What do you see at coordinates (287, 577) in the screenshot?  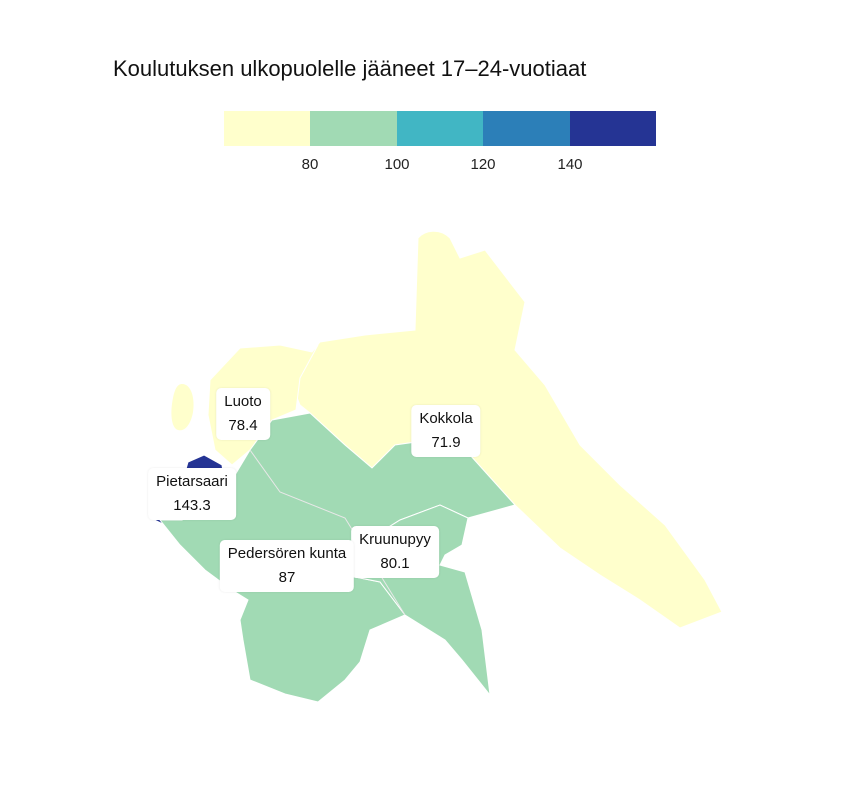 I see `region-value: 87` at bounding box center [287, 577].